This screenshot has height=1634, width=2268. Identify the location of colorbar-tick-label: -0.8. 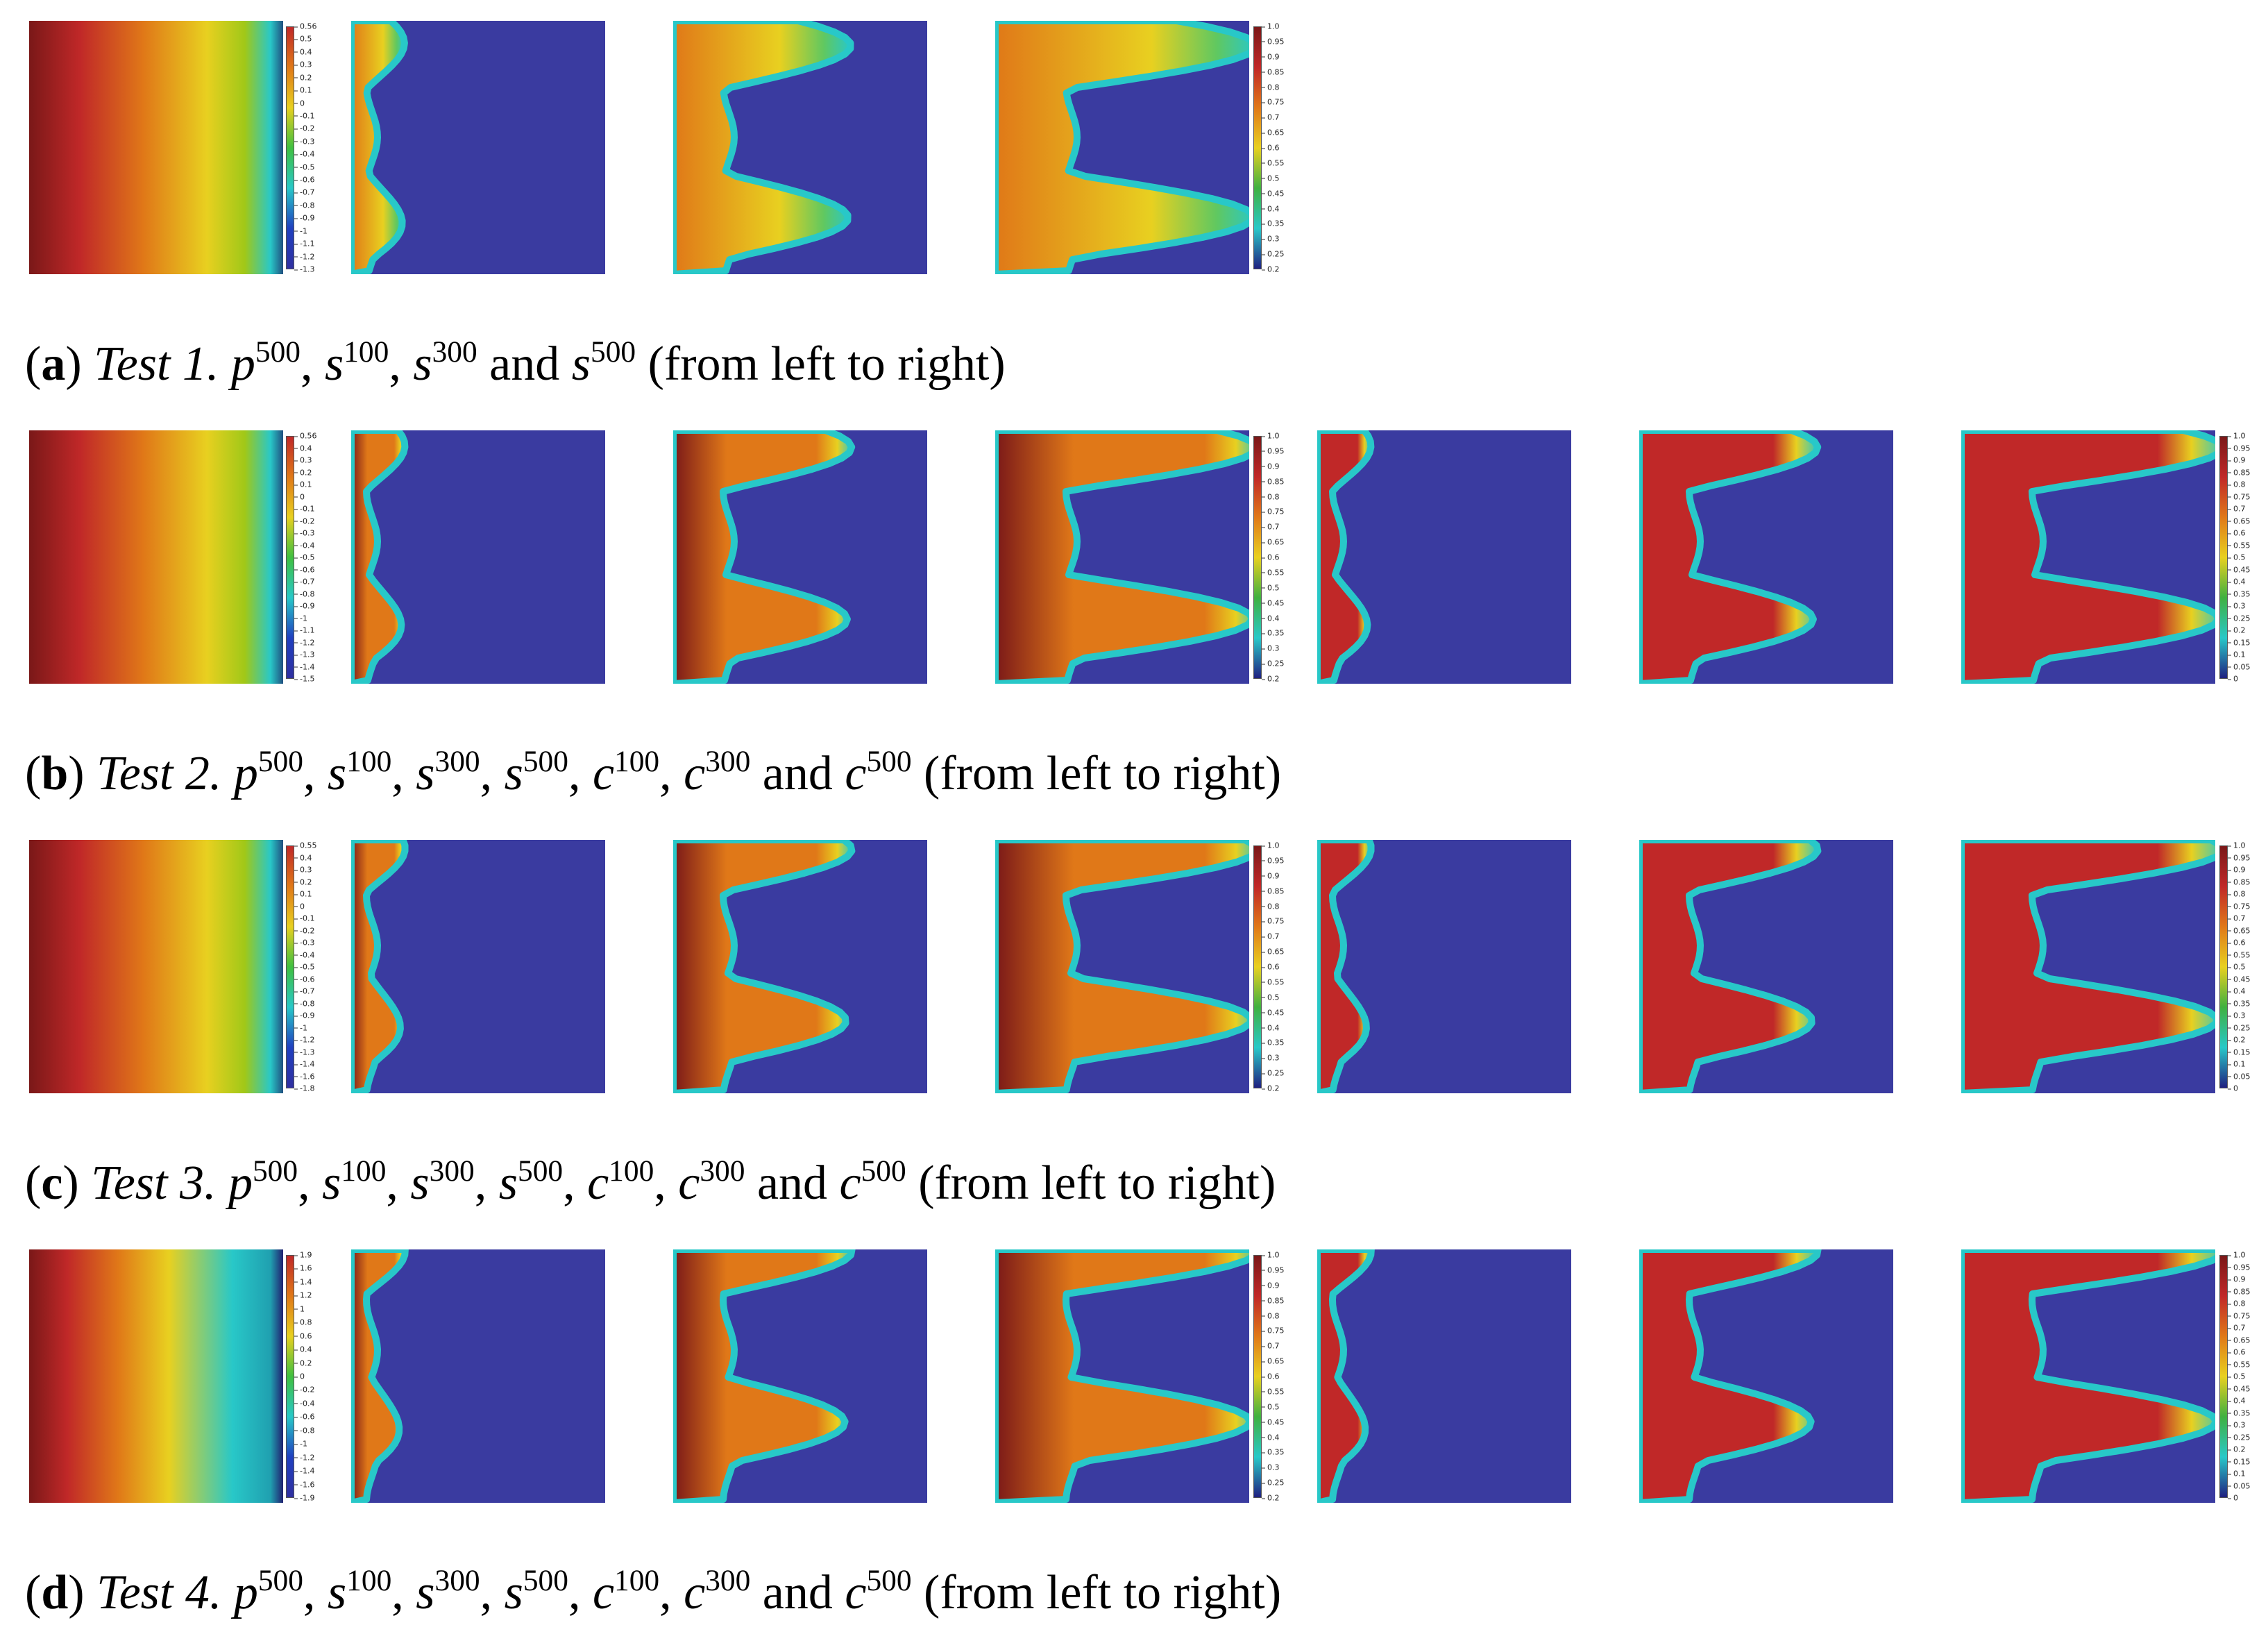
(304, 1003).